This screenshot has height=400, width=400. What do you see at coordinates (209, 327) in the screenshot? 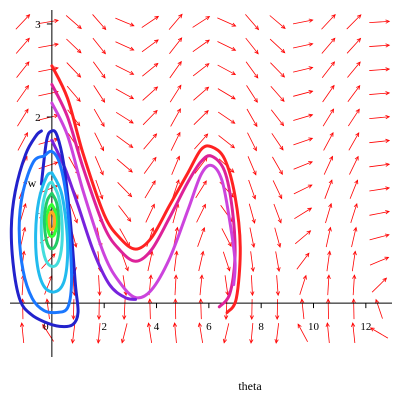
I see `x-tick-label: 6` at bounding box center [209, 327].